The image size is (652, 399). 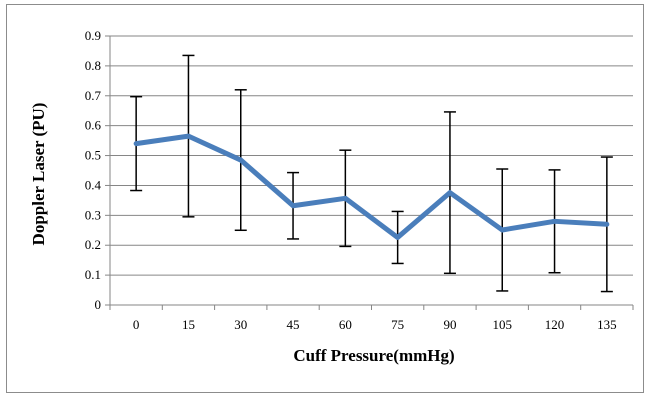 What do you see at coordinates (93, 184) in the screenshot?
I see `y-tick-label: 0.4` at bounding box center [93, 184].